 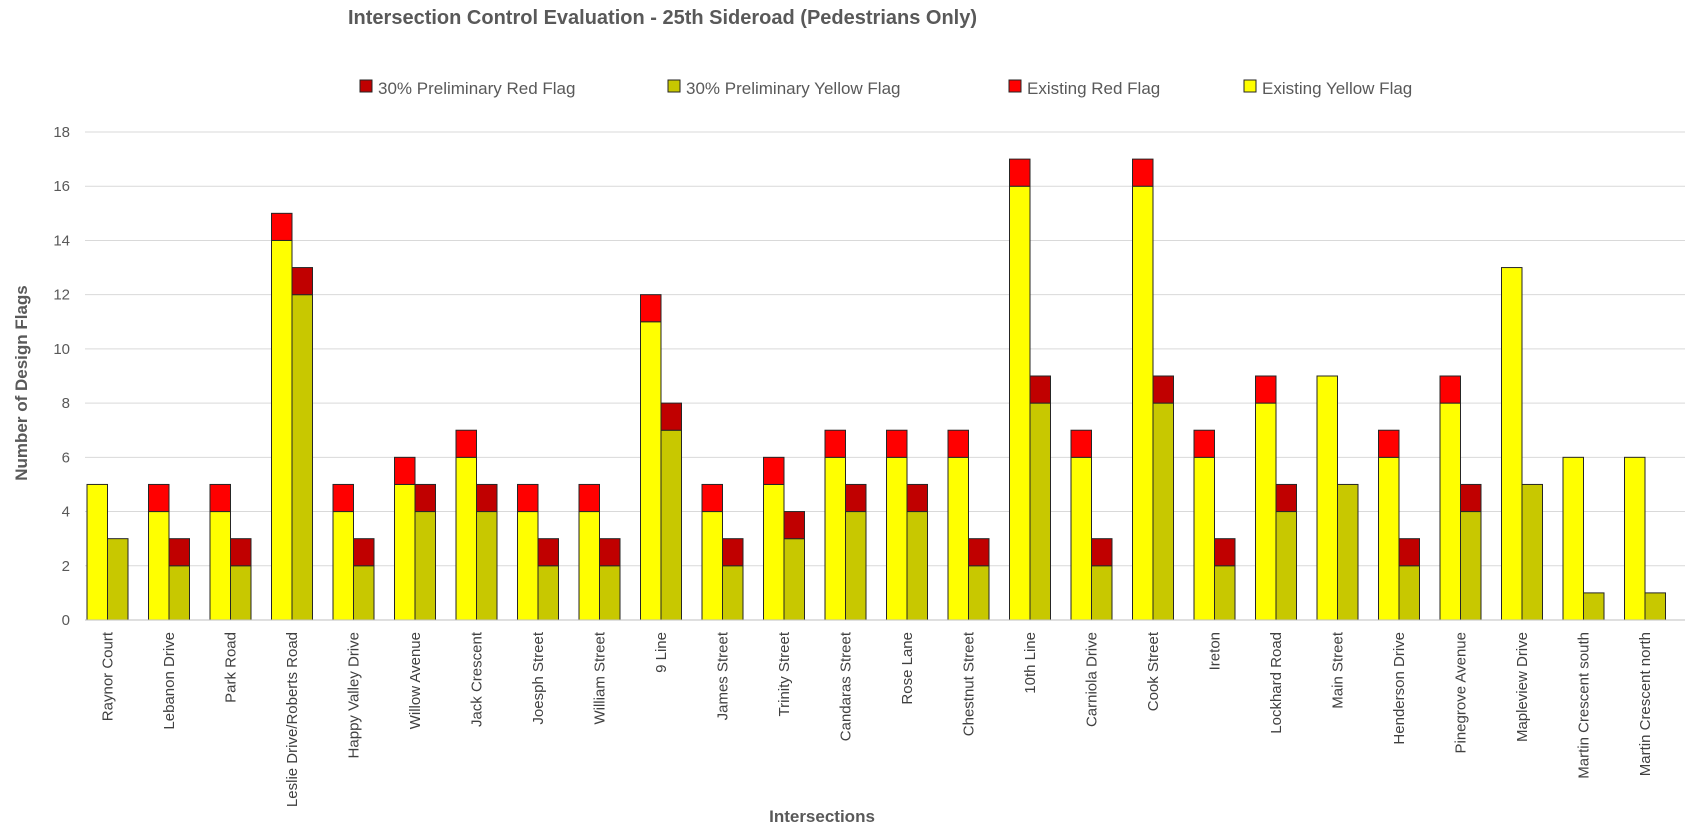 I want to click on bar-existing-yellow-flag-lockhard-road, so click(x=1266, y=511).